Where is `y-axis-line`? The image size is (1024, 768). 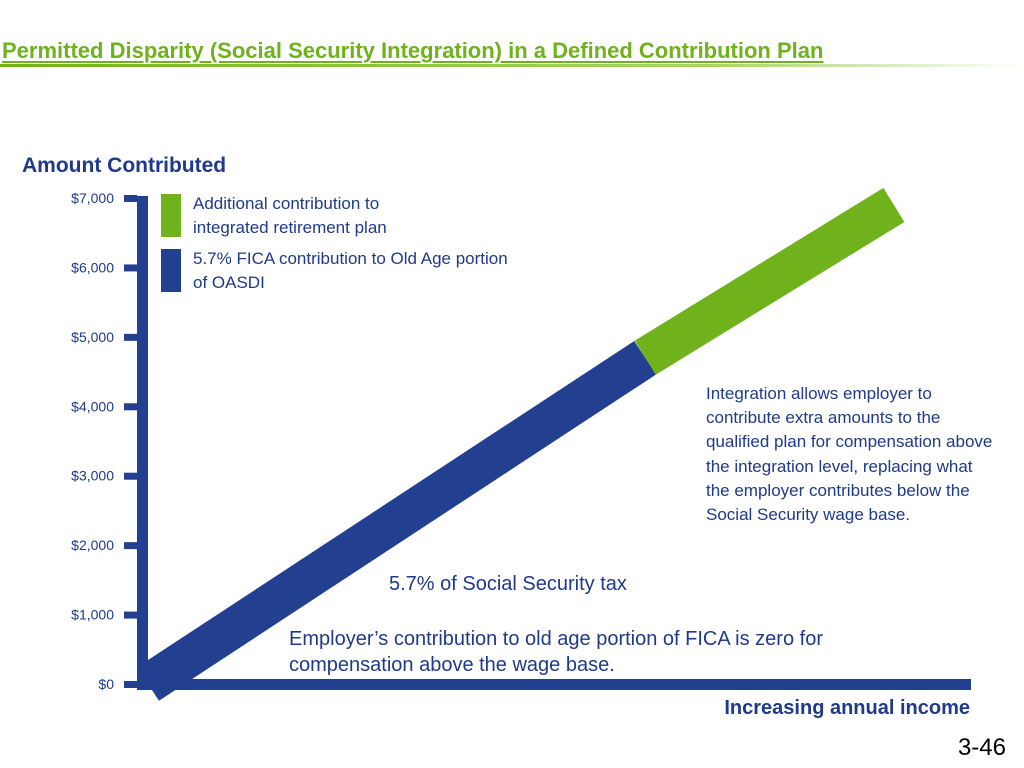
y-axis-line is located at coordinates (142, 443).